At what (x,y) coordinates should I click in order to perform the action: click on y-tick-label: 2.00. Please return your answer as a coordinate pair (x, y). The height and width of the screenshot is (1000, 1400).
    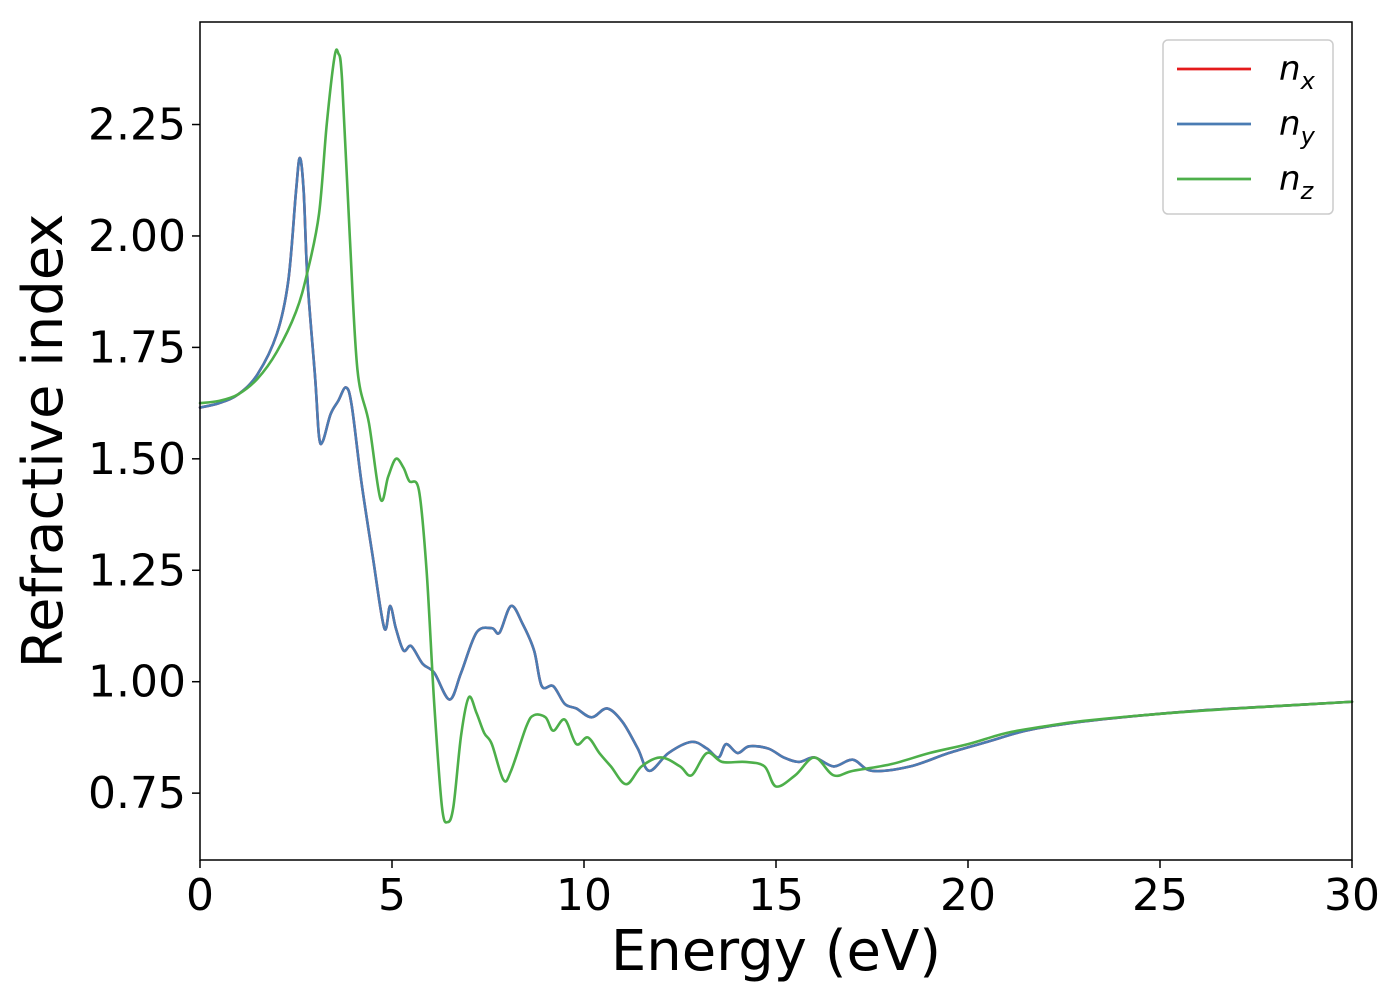
    Looking at the image, I should click on (137, 236).